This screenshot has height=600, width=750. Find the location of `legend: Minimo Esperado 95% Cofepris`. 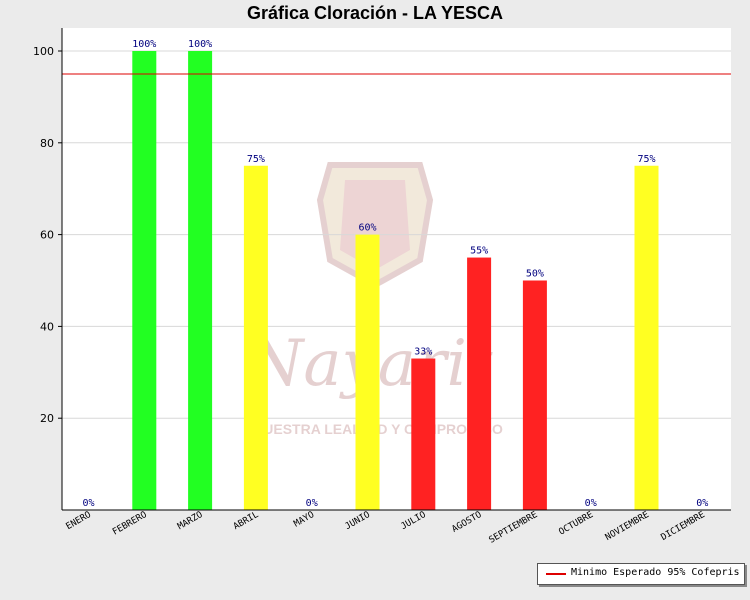

legend: Minimo Esperado 95% Cofepris is located at coordinates (641, 574).